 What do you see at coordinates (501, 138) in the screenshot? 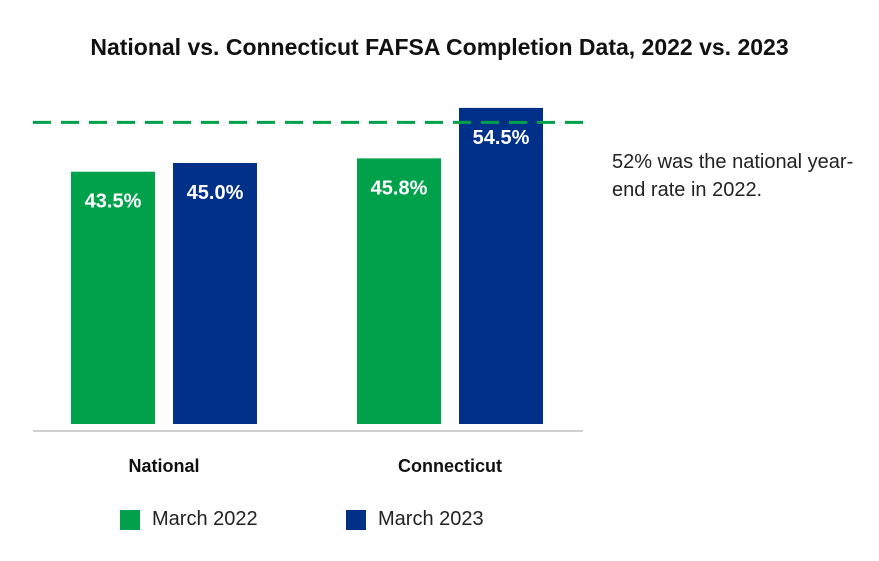
I see `data-label-connecticut-march-2023: 54.5%` at bounding box center [501, 138].